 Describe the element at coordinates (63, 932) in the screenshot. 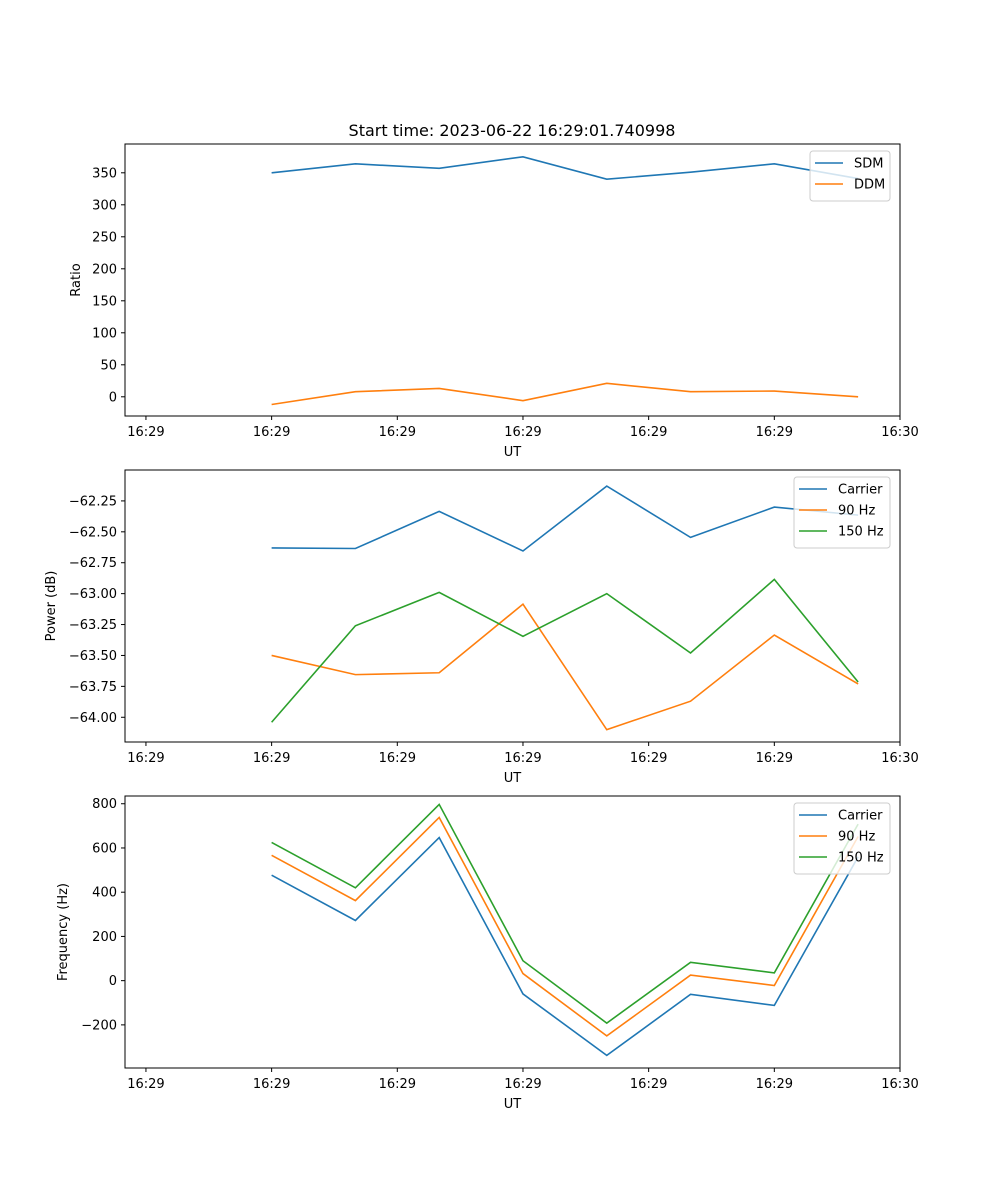

I see `y-axis-label: Frequency (Hz)` at that location.